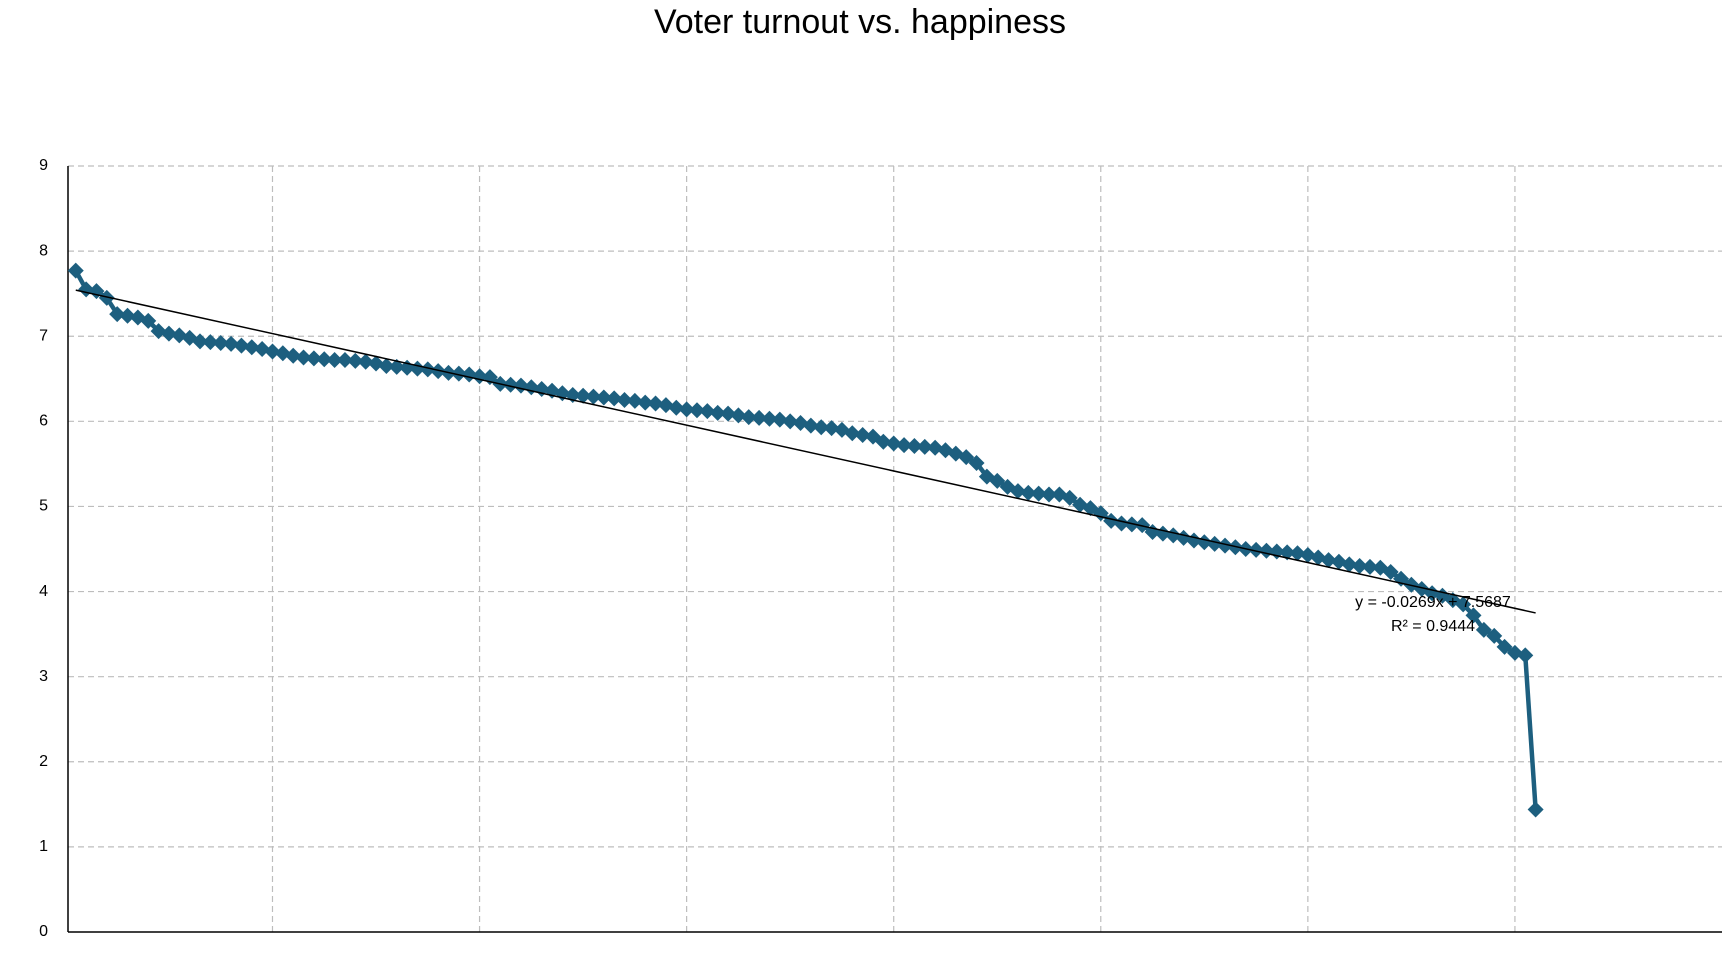  Describe the element at coordinates (43, 165) in the screenshot. I see `y-tick-label: 9` at that location.